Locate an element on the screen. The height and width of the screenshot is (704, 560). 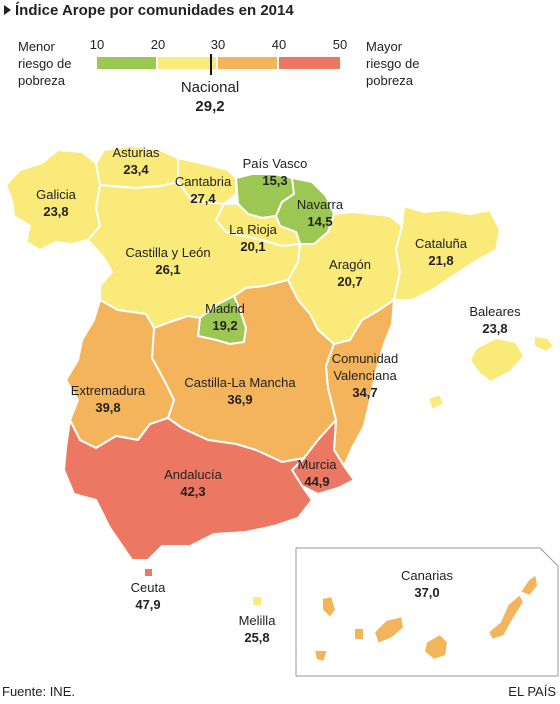
legend-right-label: Mayor riesgo de pobreza is located at coordinates (393, 63).